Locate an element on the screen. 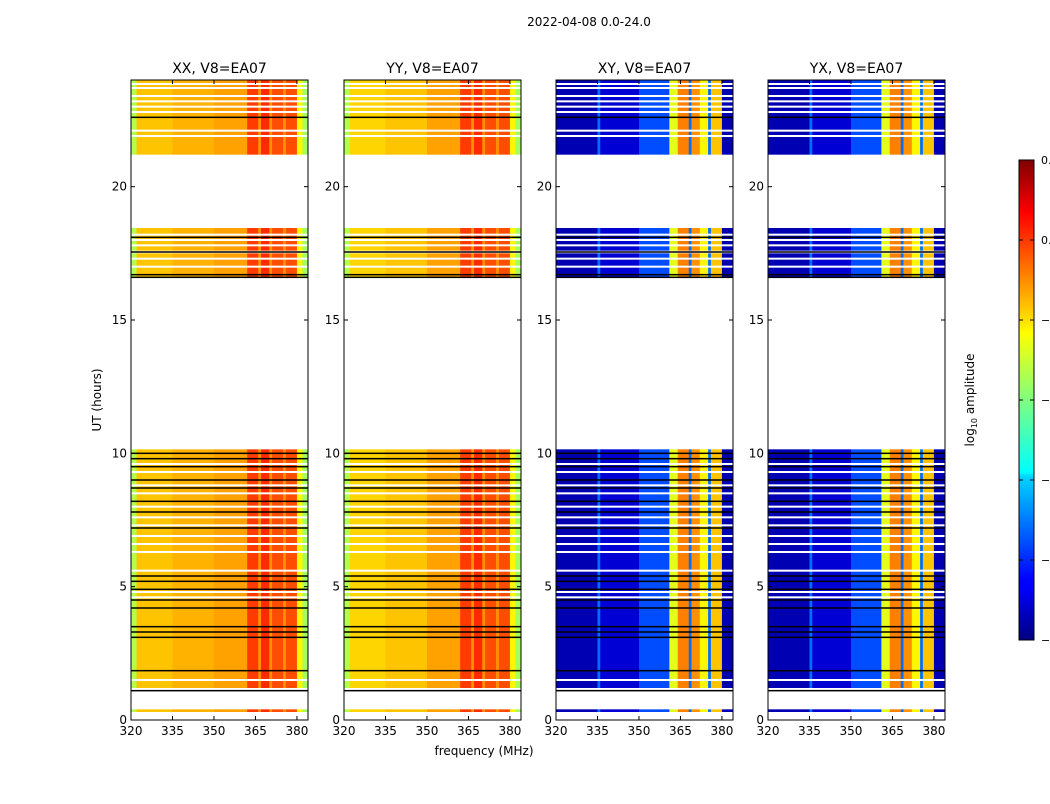  y-tick-label: 5 is located at coordinates (548, 587).